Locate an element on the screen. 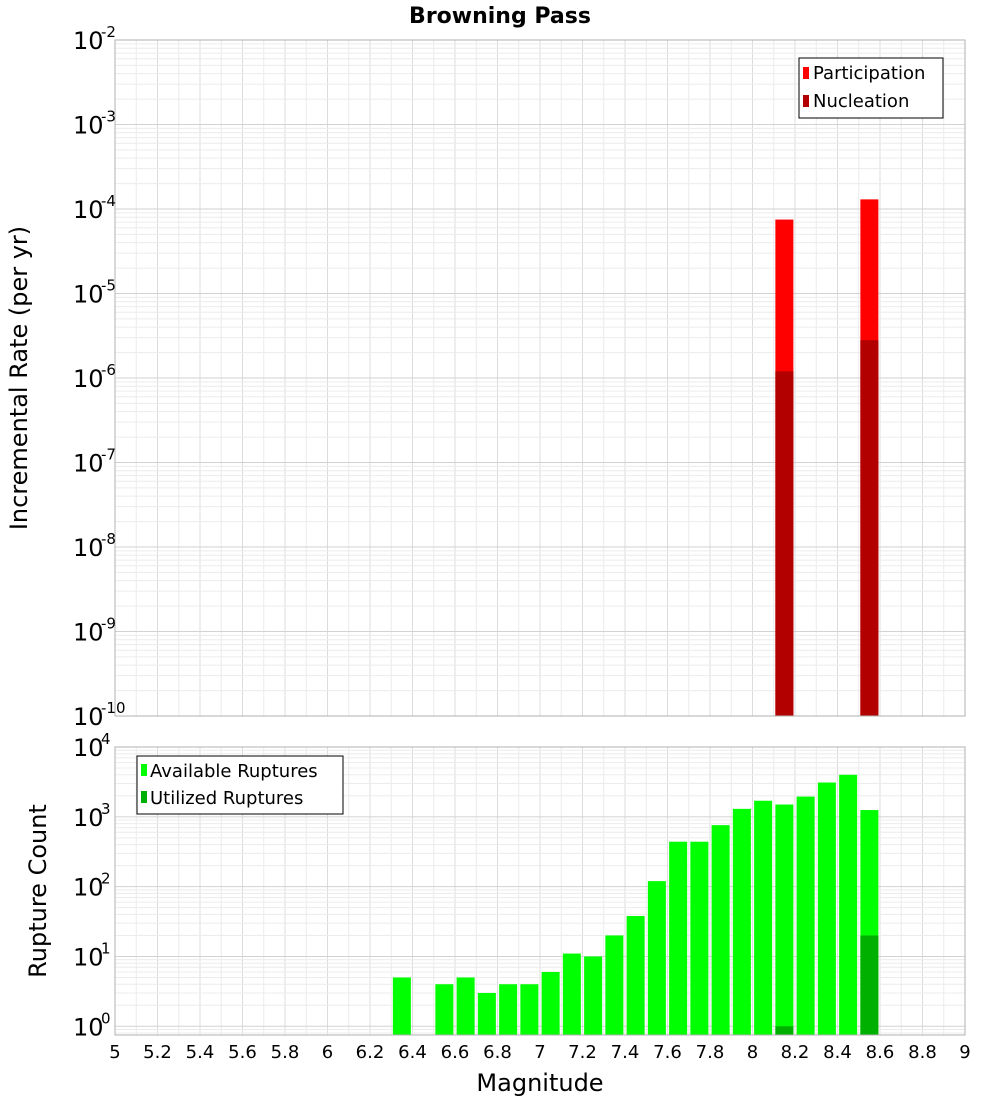 This screenshot has width=1000, height=1100. x-tick-label: 5.8 is located at coordinates (285, 1052).